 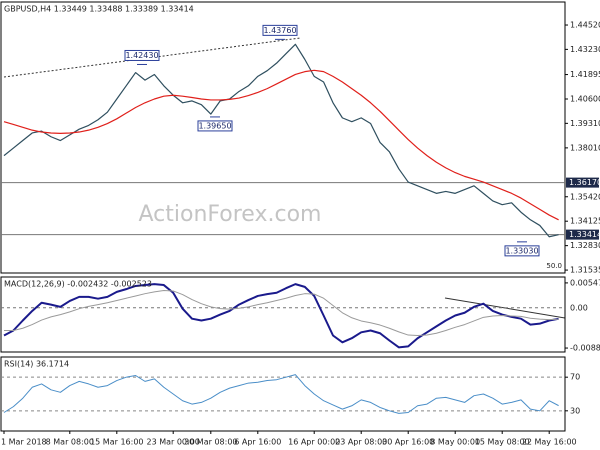 What do you see at coordinates (70, 442) in the screenshot?
I see `x-tick-label: 8 Mar 08:00` at bounding box center [70, 442].